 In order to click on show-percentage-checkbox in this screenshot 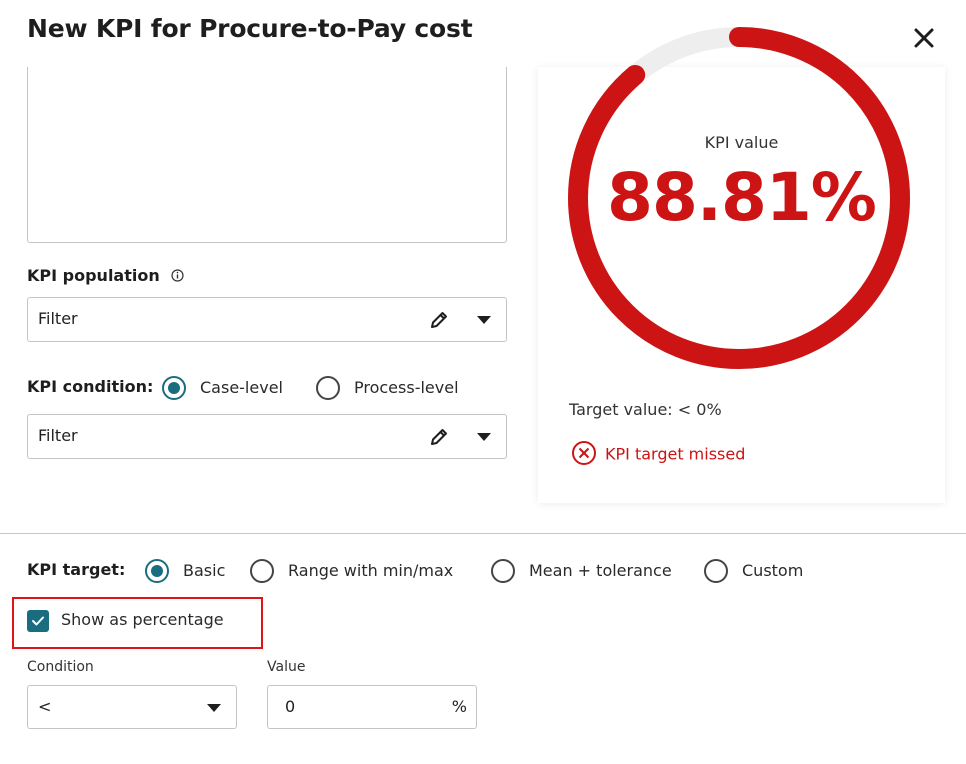, I will do `click(38, 621)`.